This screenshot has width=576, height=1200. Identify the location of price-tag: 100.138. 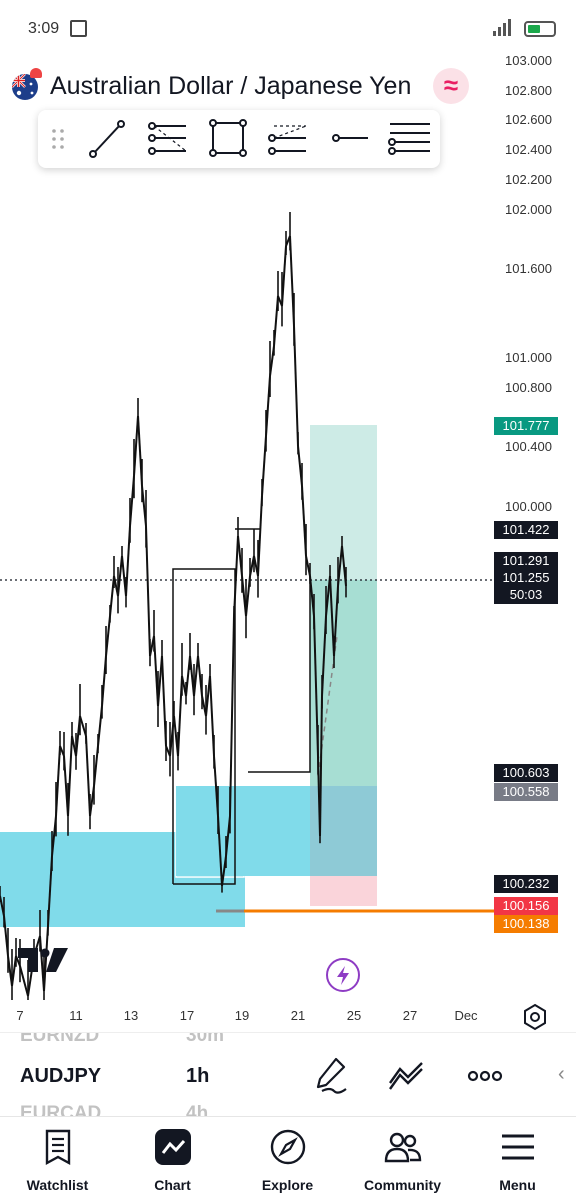
(526, 924).